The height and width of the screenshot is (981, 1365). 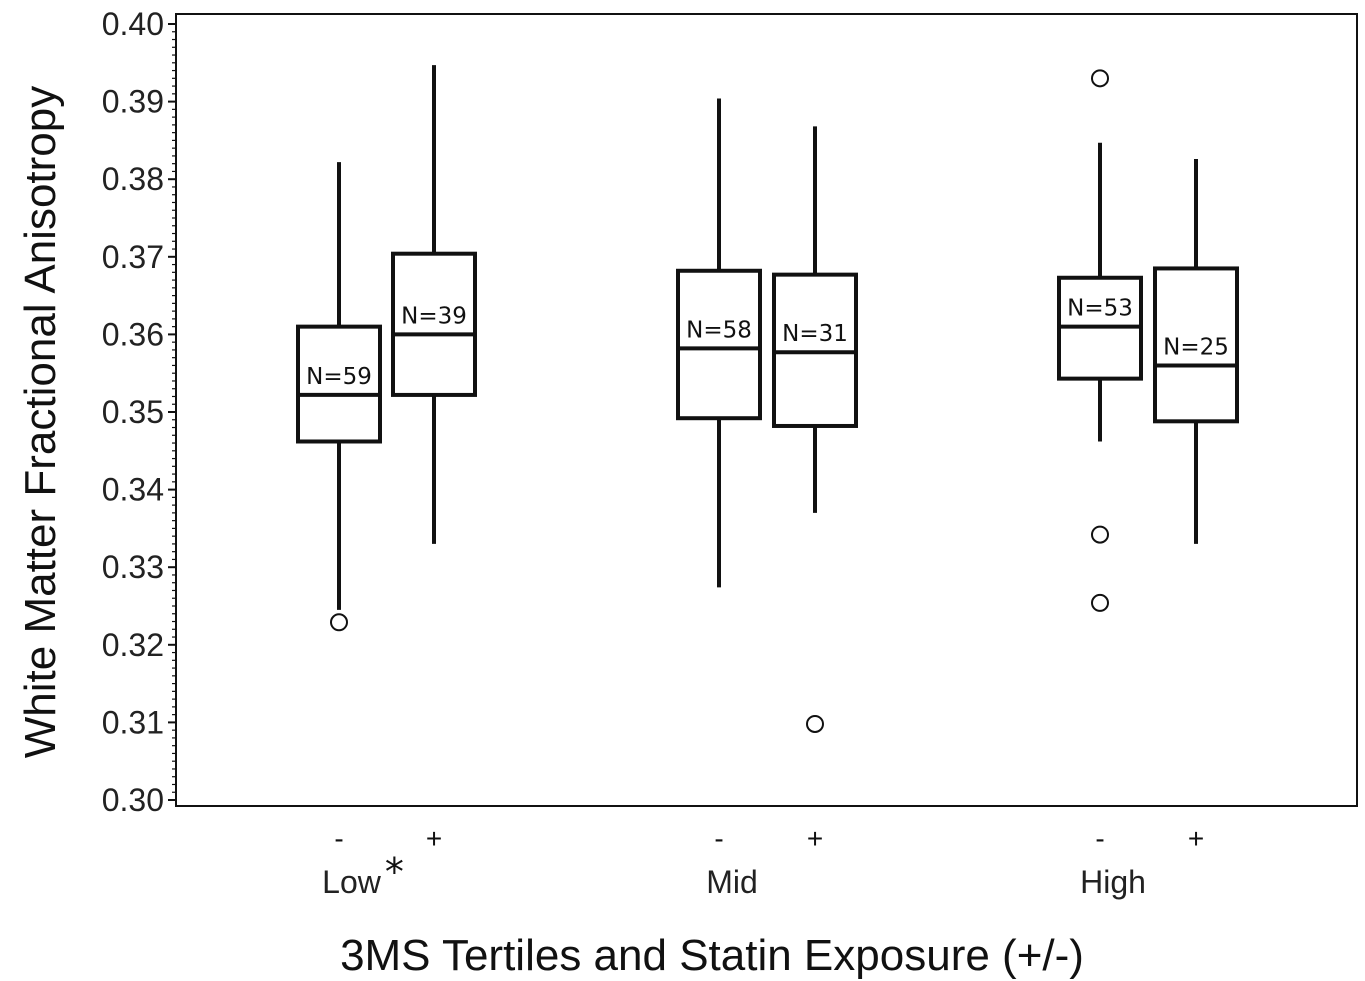 I want to click on box-mid-statin: N=31, so click(x=815, y=429).